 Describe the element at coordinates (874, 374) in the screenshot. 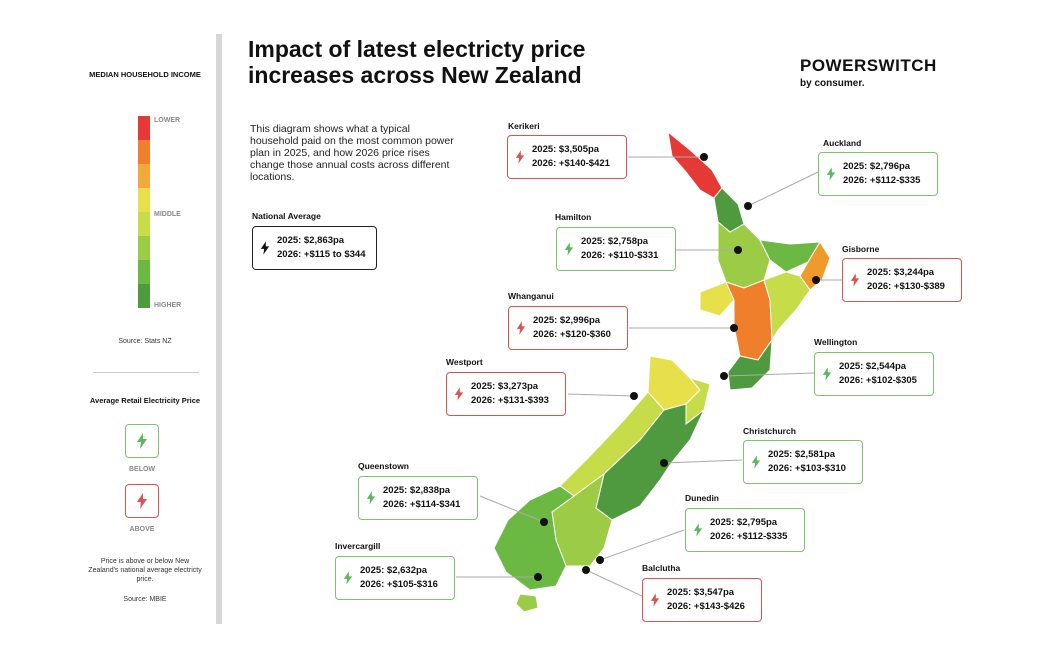

I see `location-card-wellington: 2025: $2,544pa 2026: +$102-$305` at that location.